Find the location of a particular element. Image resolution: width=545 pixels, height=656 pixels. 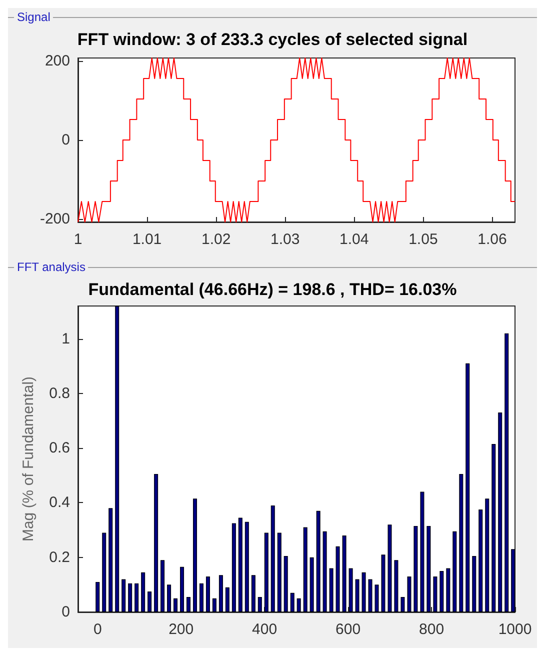

y-axis-title: Mag (% of Fundamental) is located at coordinates (28, 459).